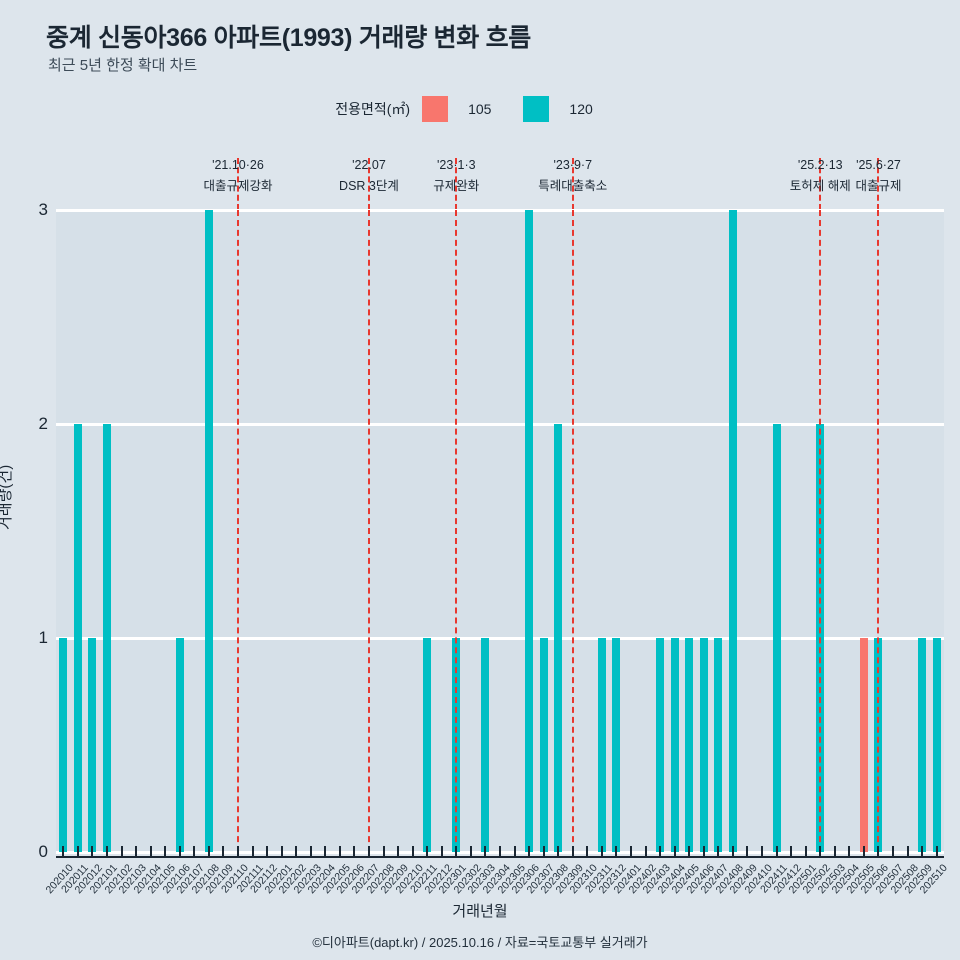  What do you see at coordinates (570, 109) in the screenshot?
I see `legend-item-120: 120` at bounding box center [570, 109].